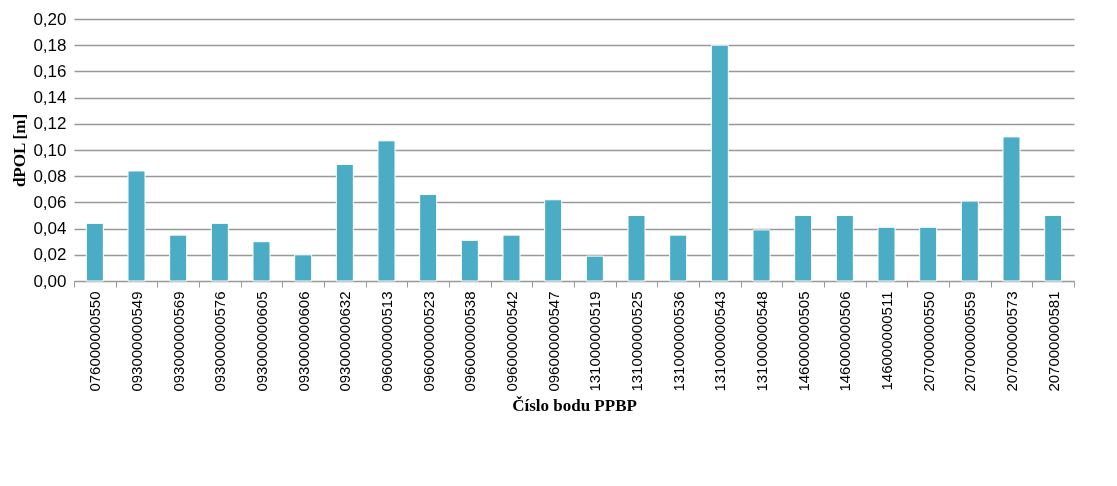 The height and width of the screenshot is (486, 1117). Describe the element at coordinates (845, 341) in the screenshot. I see `x-tick-label: 146000000506` at that location.